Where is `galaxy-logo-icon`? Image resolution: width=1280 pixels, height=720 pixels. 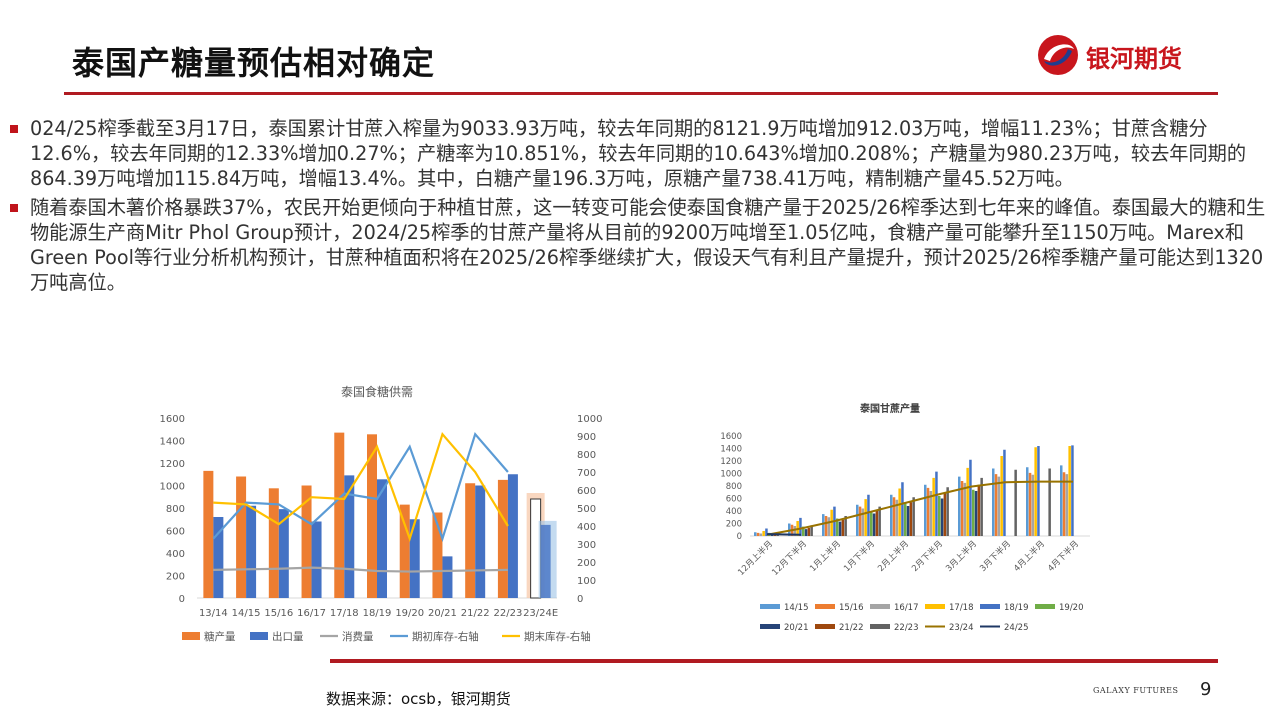 galaxy-logo-icon is located at coordinates (1058, 55).